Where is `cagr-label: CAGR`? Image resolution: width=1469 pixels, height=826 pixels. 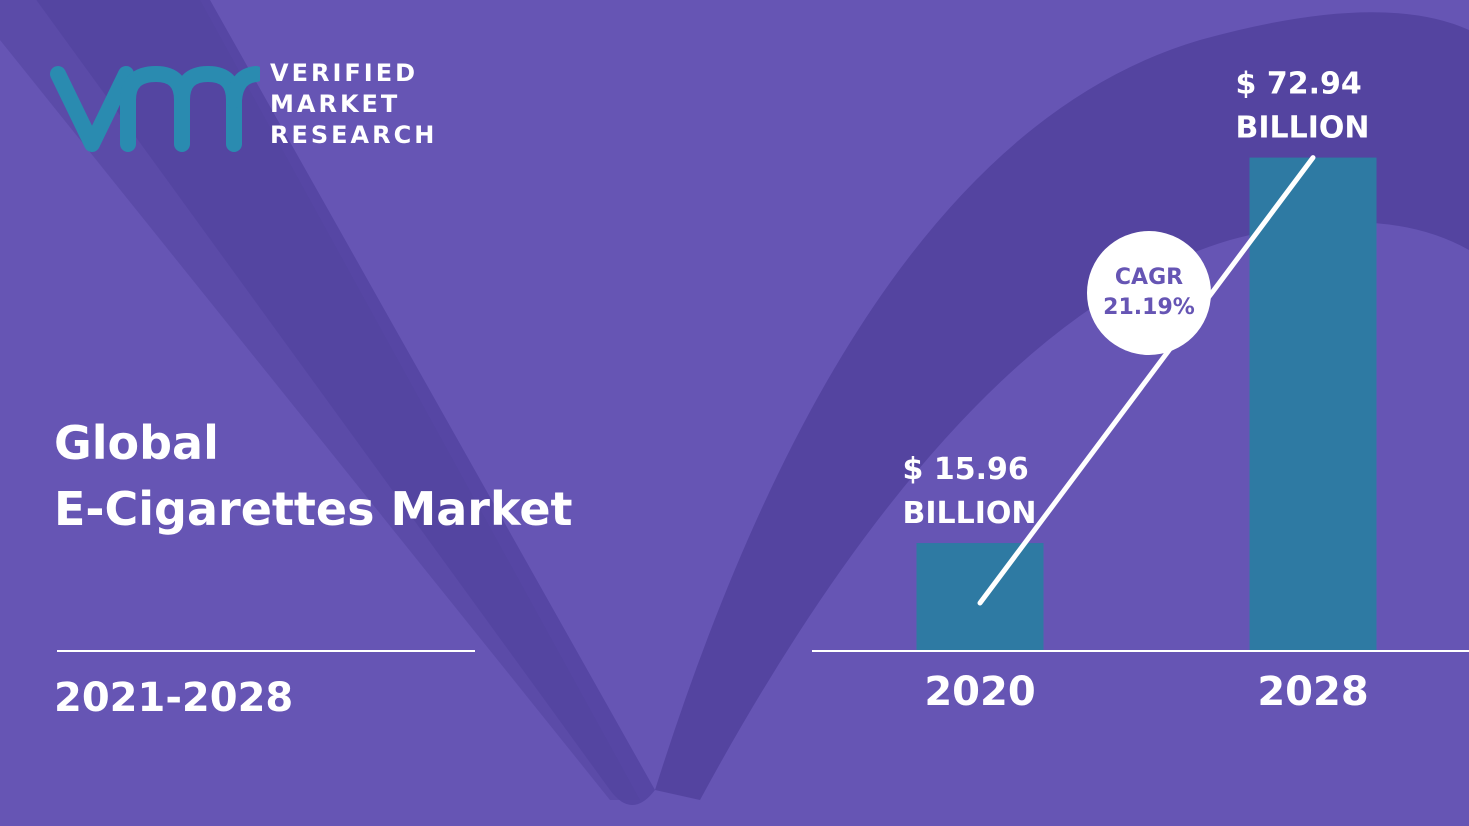 cagr-label: CAGR is located at coordinates (1149, 277).